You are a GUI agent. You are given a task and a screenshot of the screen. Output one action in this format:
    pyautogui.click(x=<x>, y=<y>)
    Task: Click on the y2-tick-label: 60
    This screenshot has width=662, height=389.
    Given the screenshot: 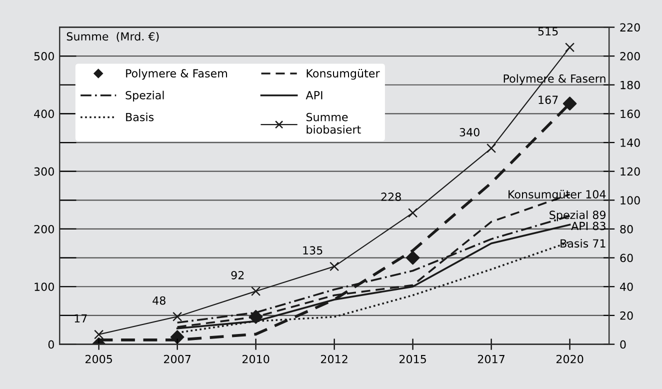 What is the action you would take?
    pyautogui.click(x=626, y=258)
    